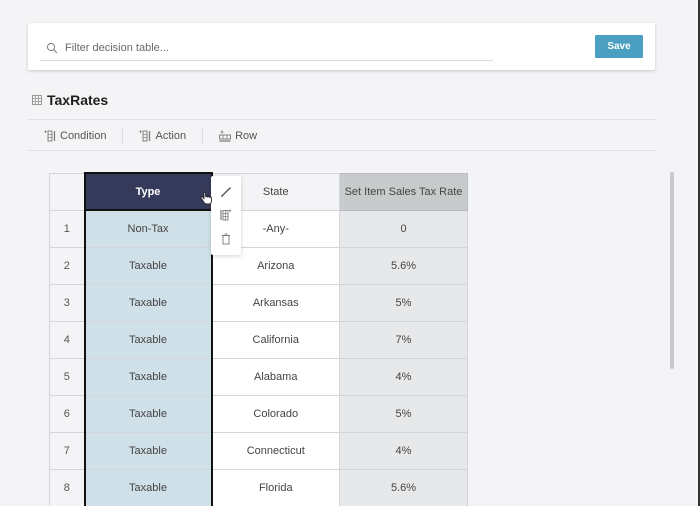  I want to click on save-button: Save, so click(619, 46).